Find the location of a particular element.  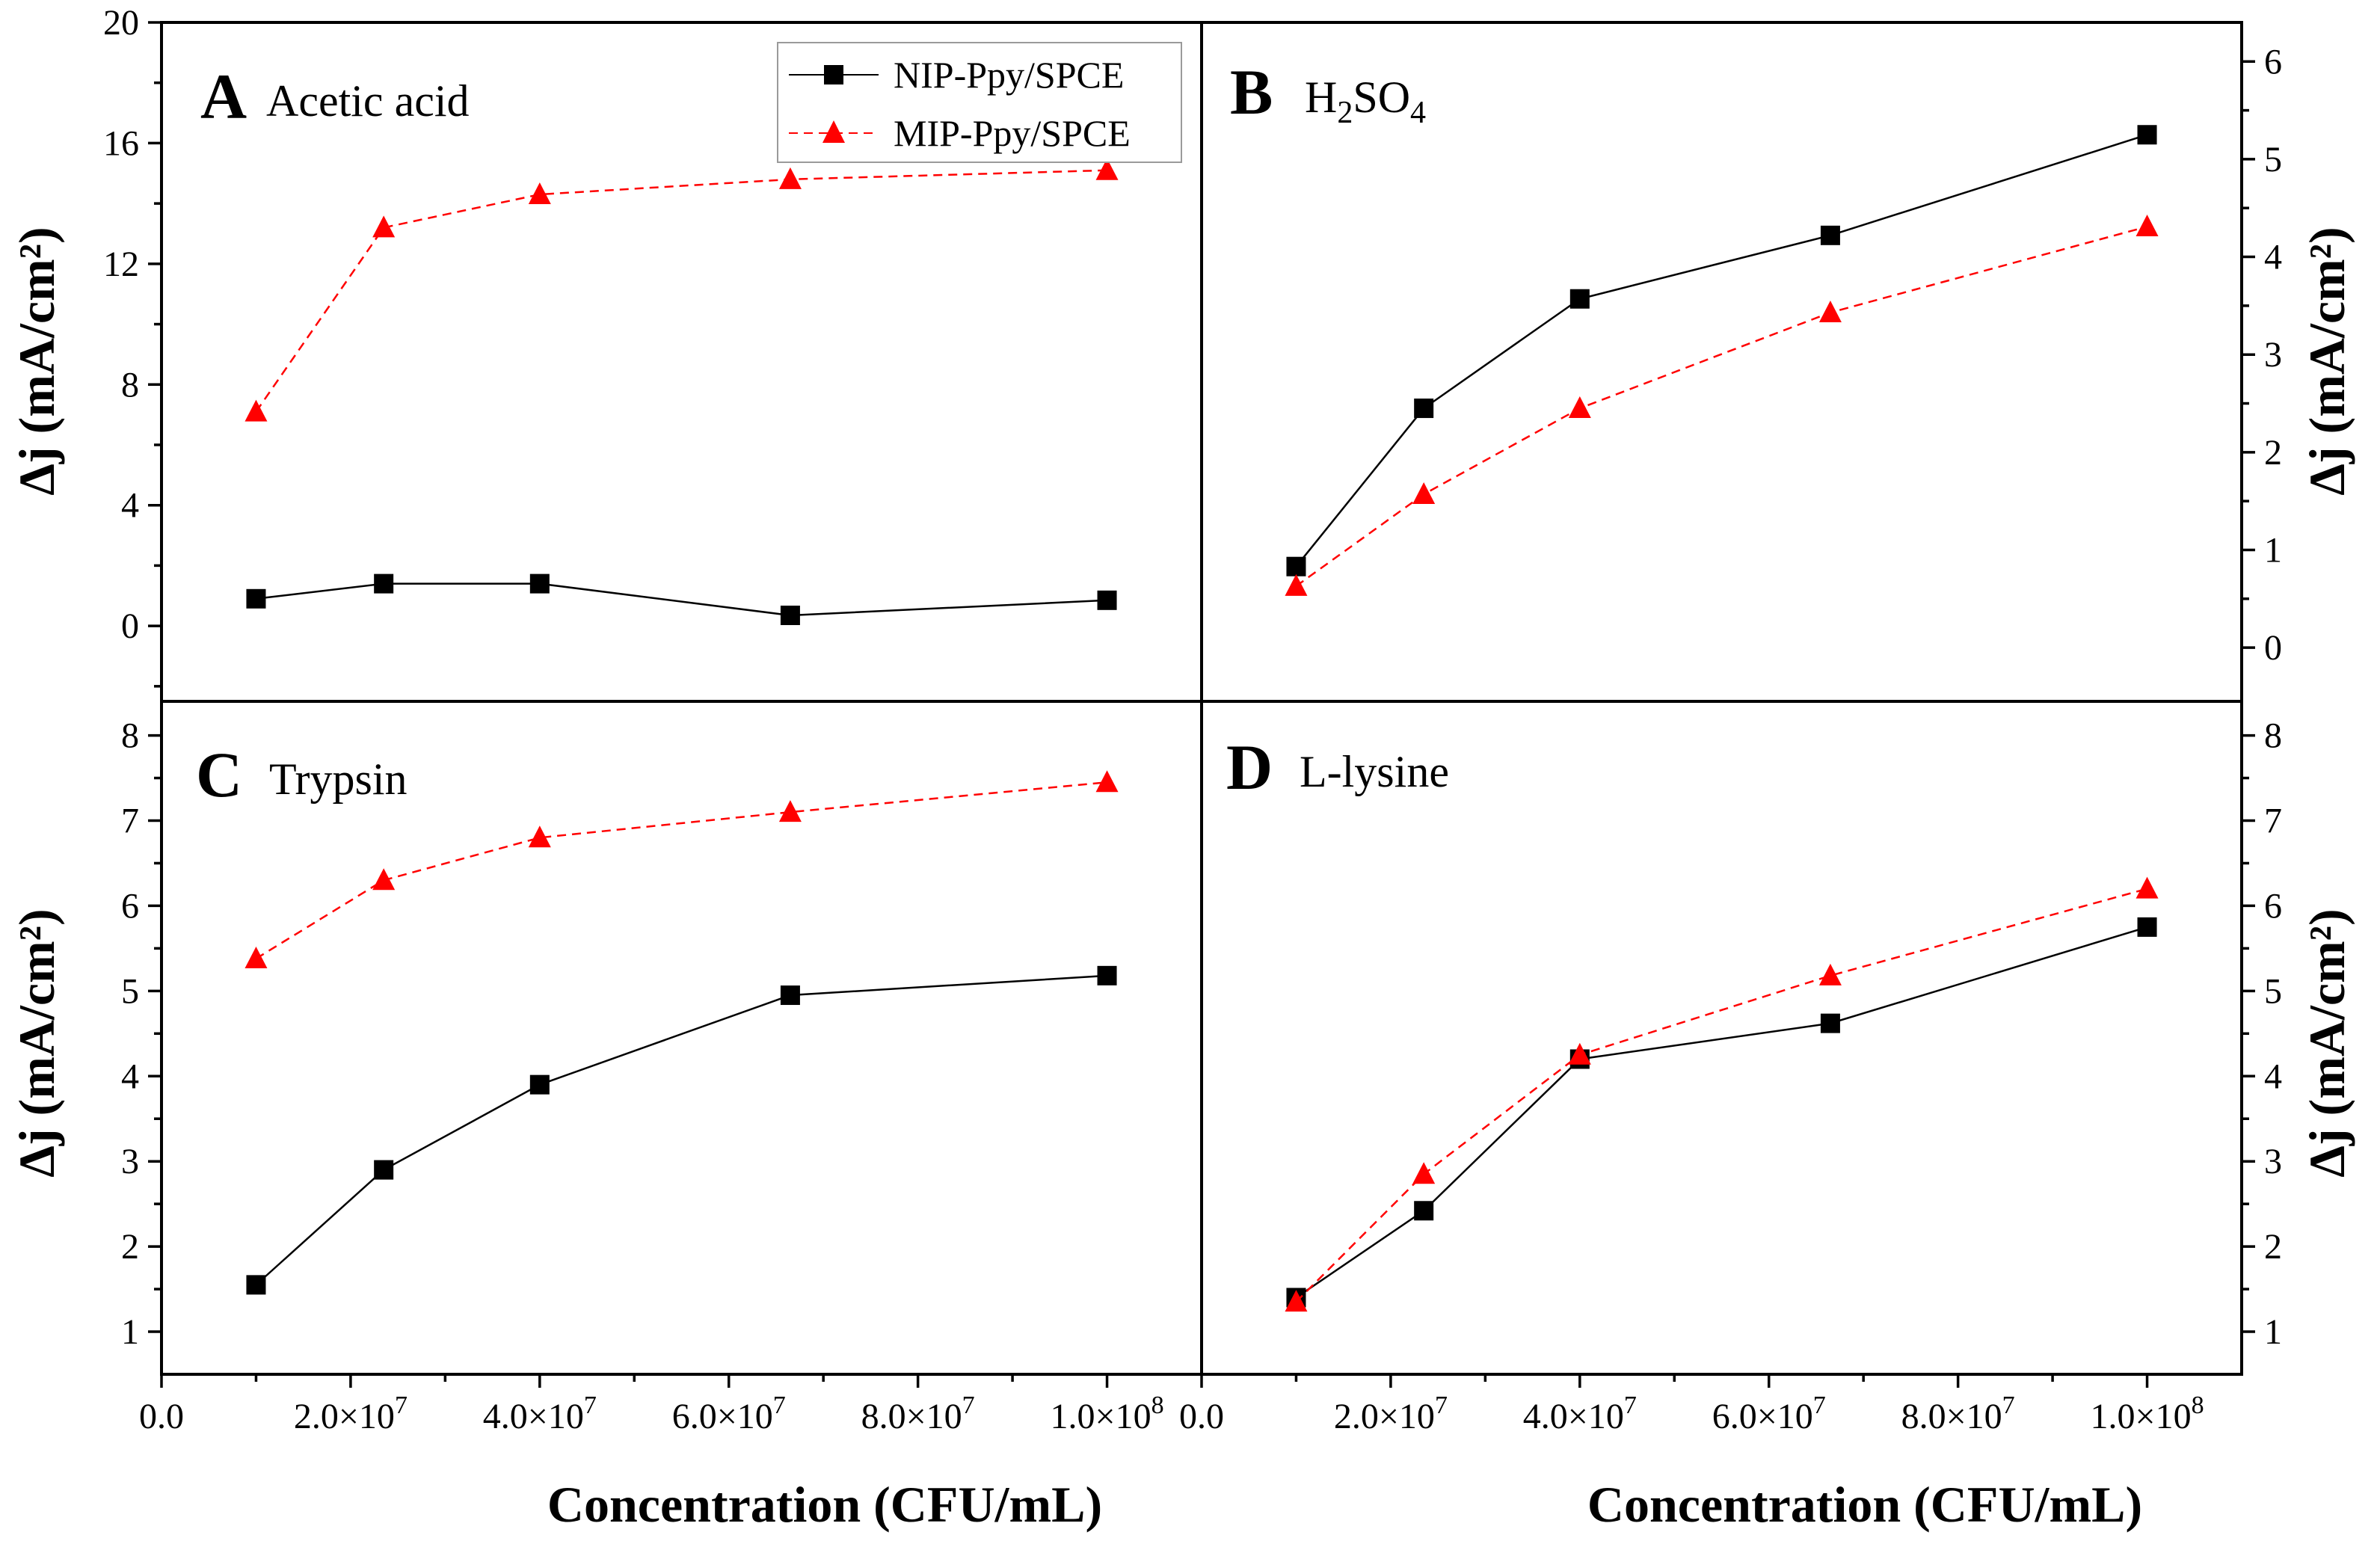

panel-b-letter: B is located at coordinates (1251, 92).